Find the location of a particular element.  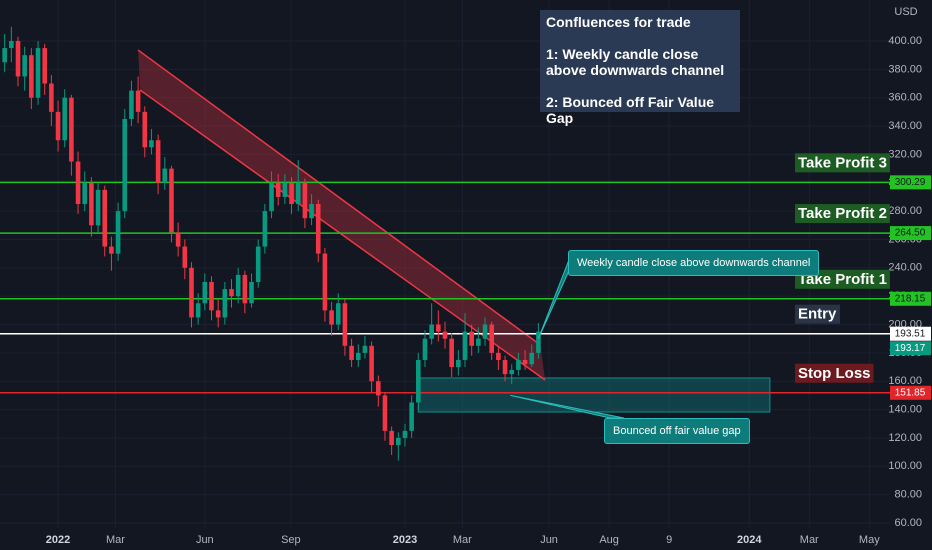

y-tick-label: 360.00 is located at coordinates (905, 98).